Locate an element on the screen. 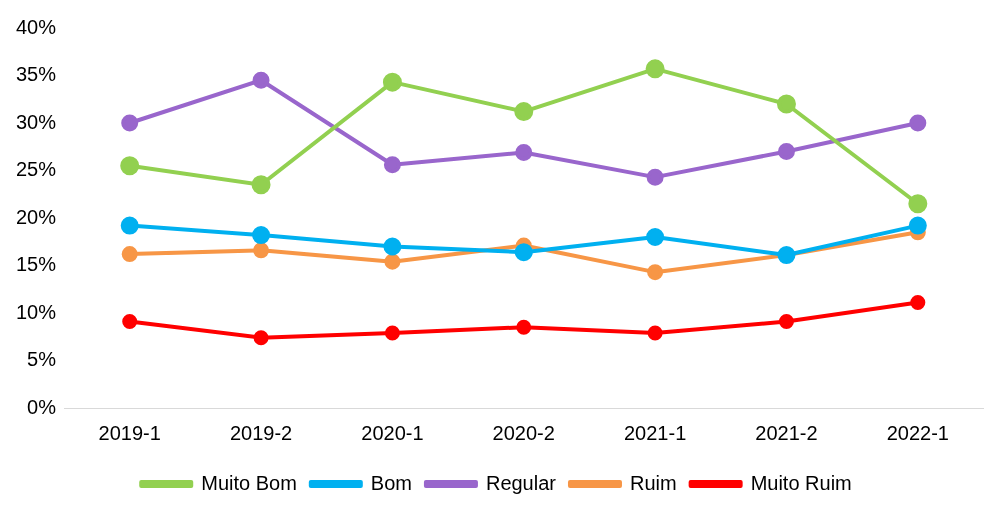 This screenshot has height=512, width=1003. x-tick-label: 2020-2 is located at coordinates (523, 432).